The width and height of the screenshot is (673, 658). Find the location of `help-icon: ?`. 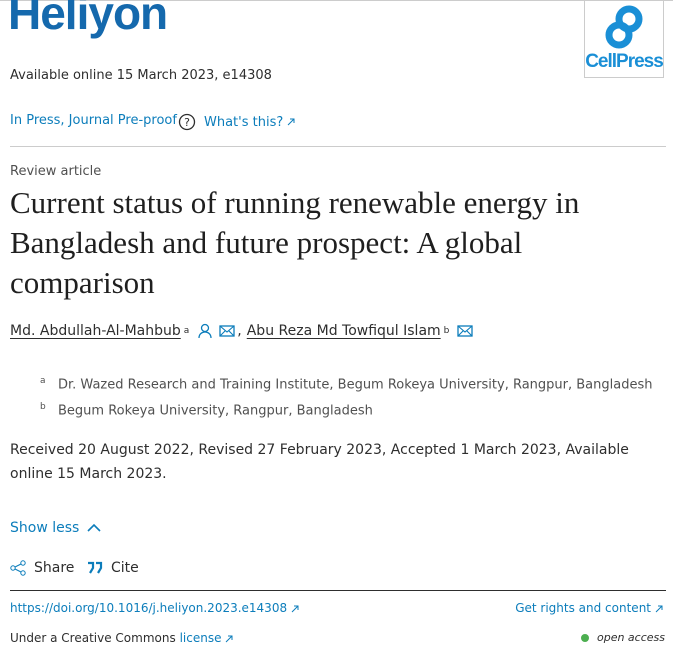

help-icon: ? is located at coordinates (187, 122).